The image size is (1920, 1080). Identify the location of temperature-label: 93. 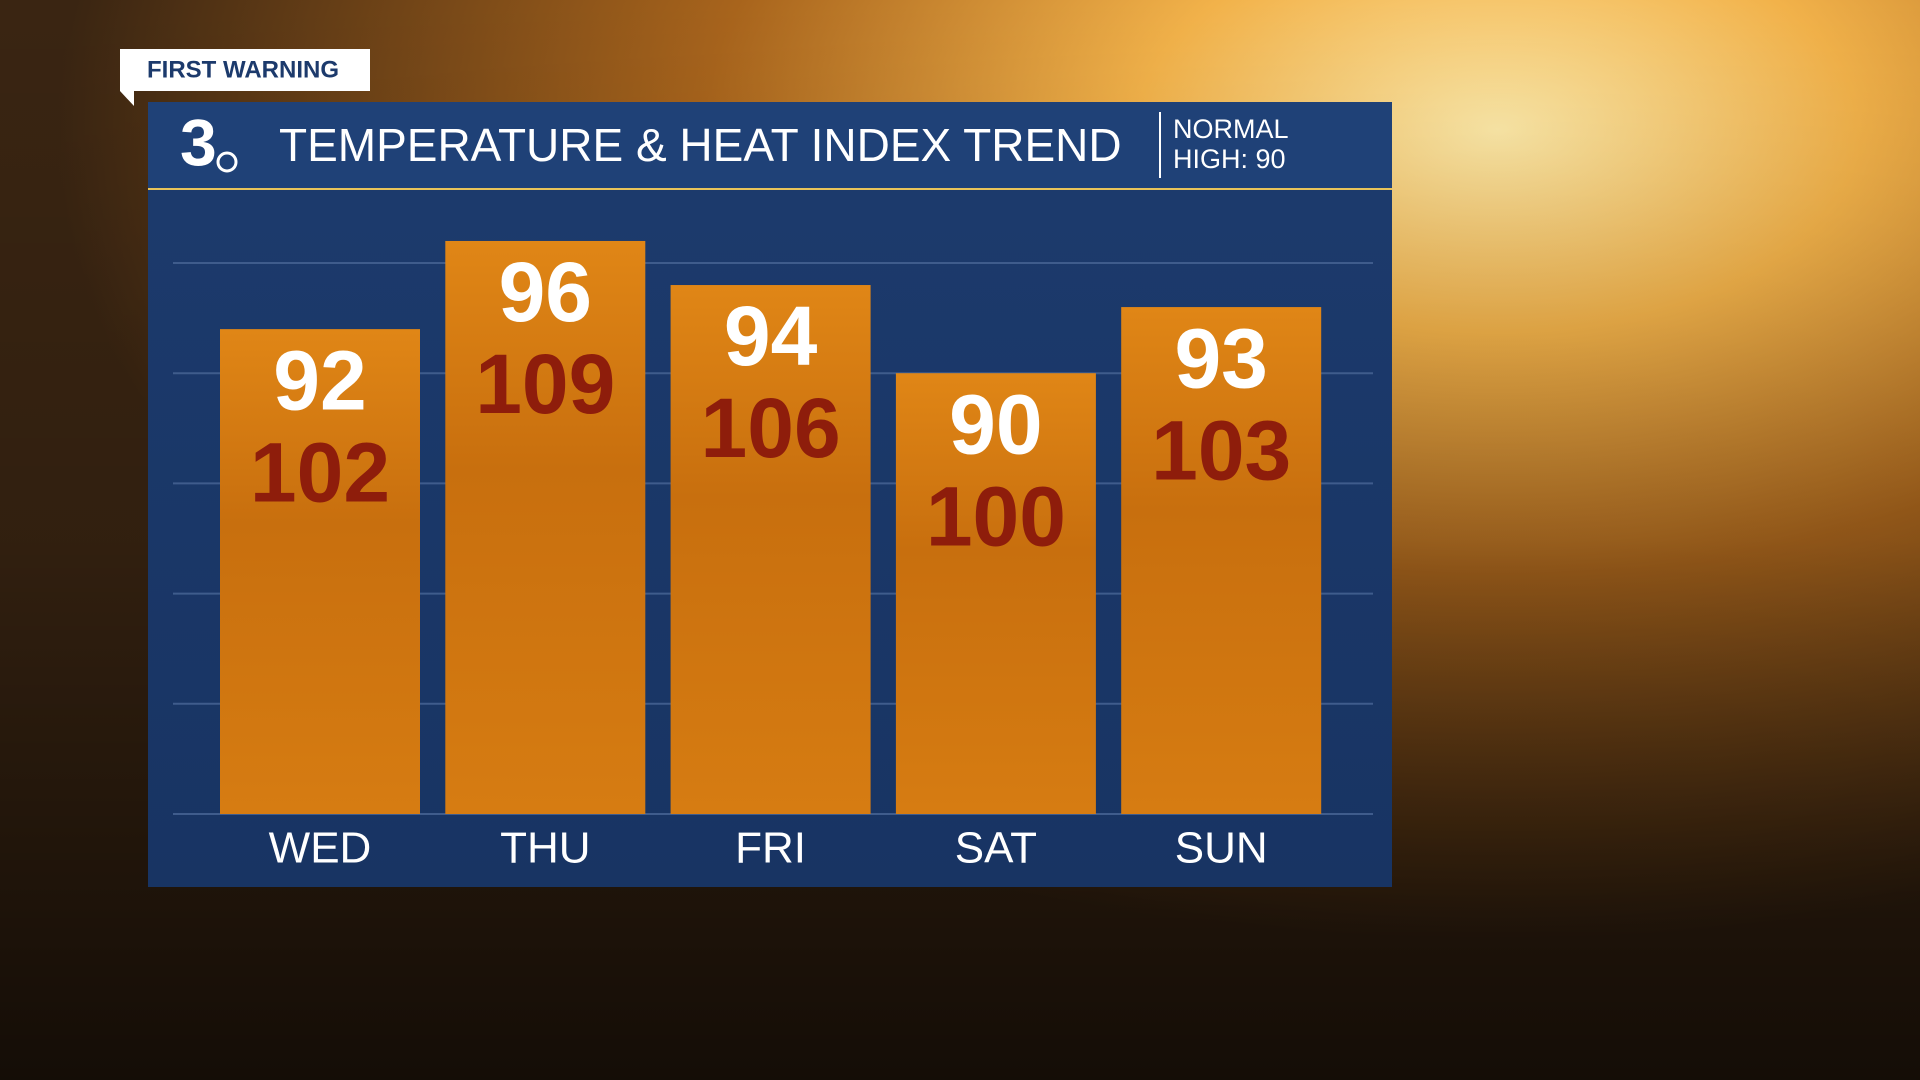
(1220, 358).